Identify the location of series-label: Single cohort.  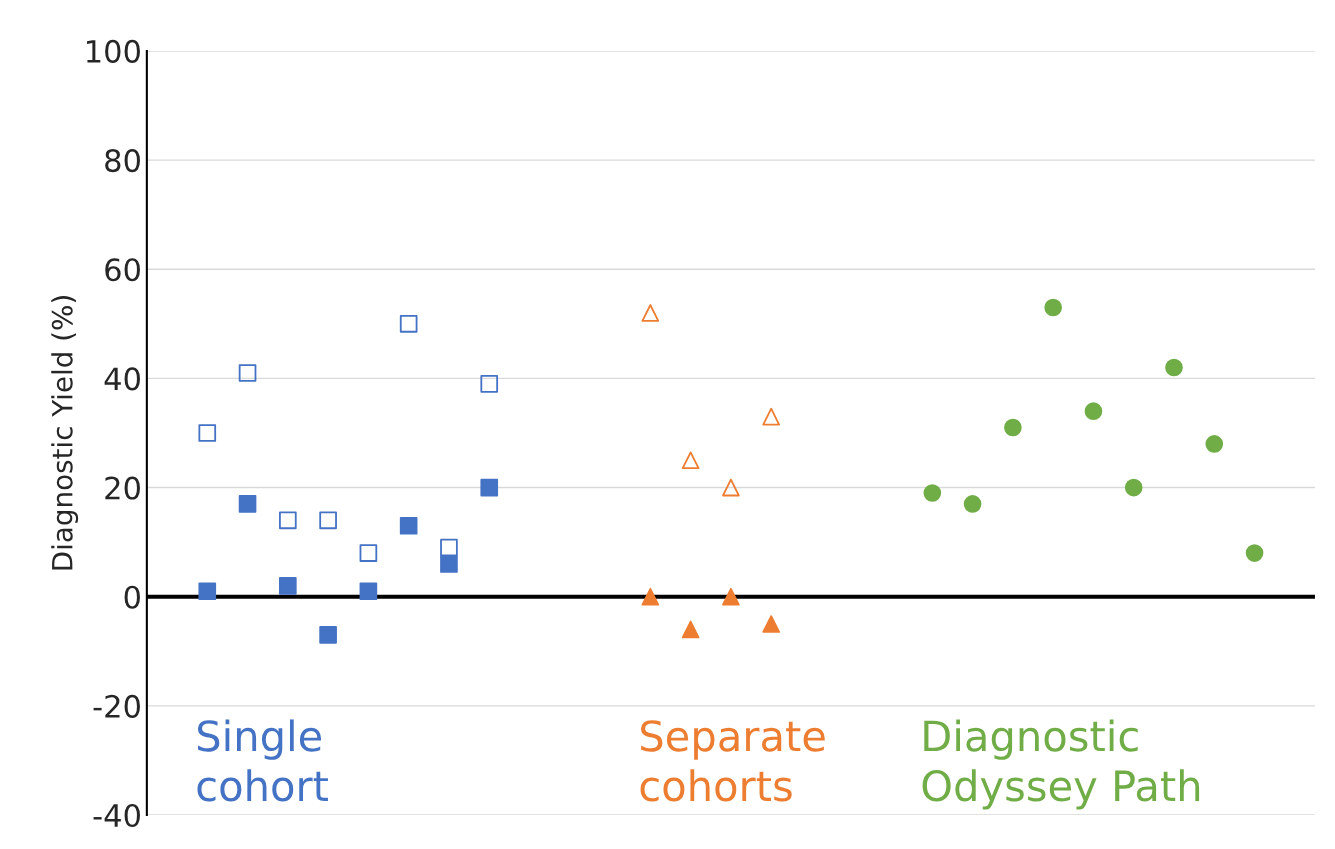
(262, 760).